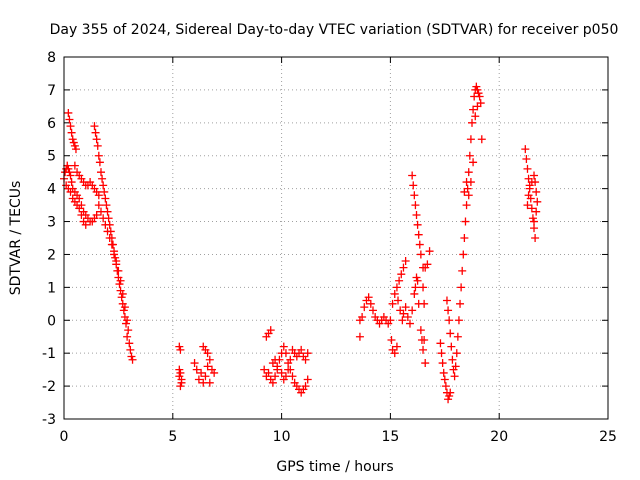 The height and width of the screenshot is (480, 640). What do you see at coordinates (51, 91) in the screenshot?
I see `y-tick-label: 7` at bounding box center [51, 91].